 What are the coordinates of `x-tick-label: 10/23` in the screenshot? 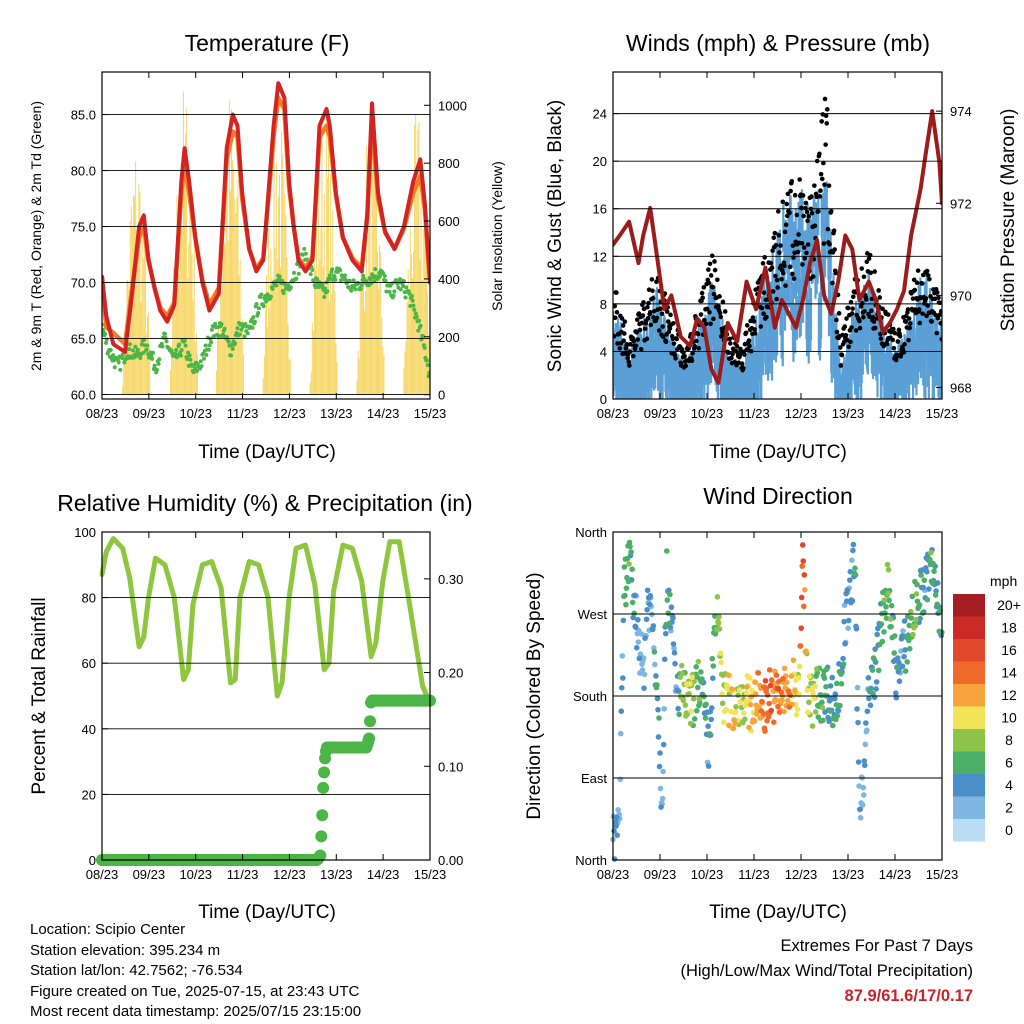 It's located at (707, 413).